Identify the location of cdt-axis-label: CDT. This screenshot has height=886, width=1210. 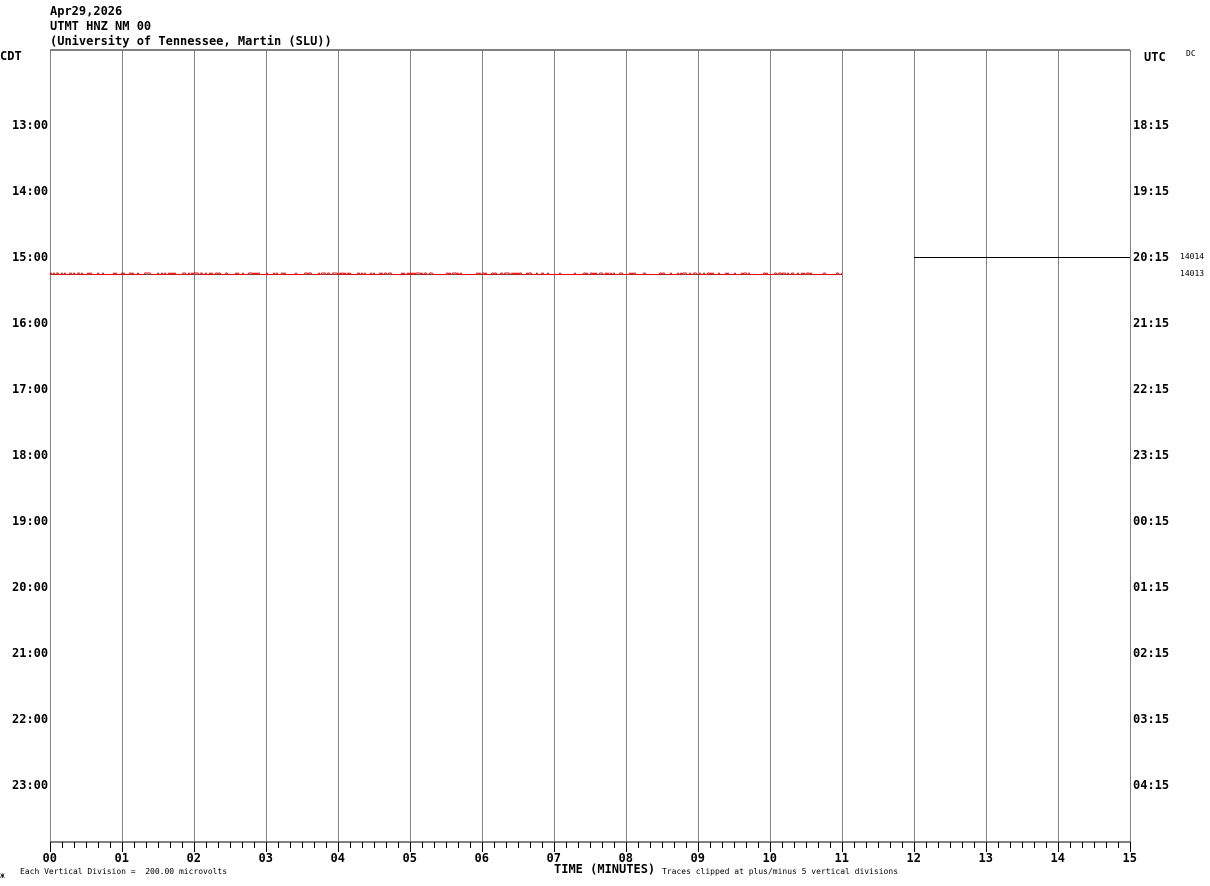
(11, 56).